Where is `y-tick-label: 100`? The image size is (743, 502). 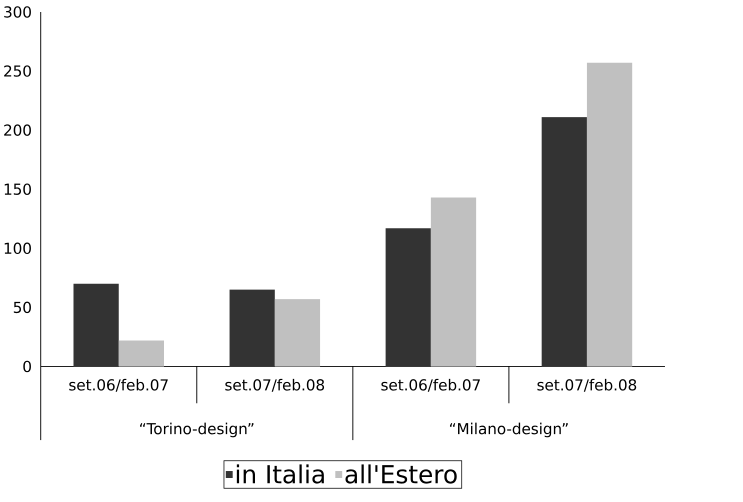 y-tick-label: 100 is located at coordinates (17, 248).